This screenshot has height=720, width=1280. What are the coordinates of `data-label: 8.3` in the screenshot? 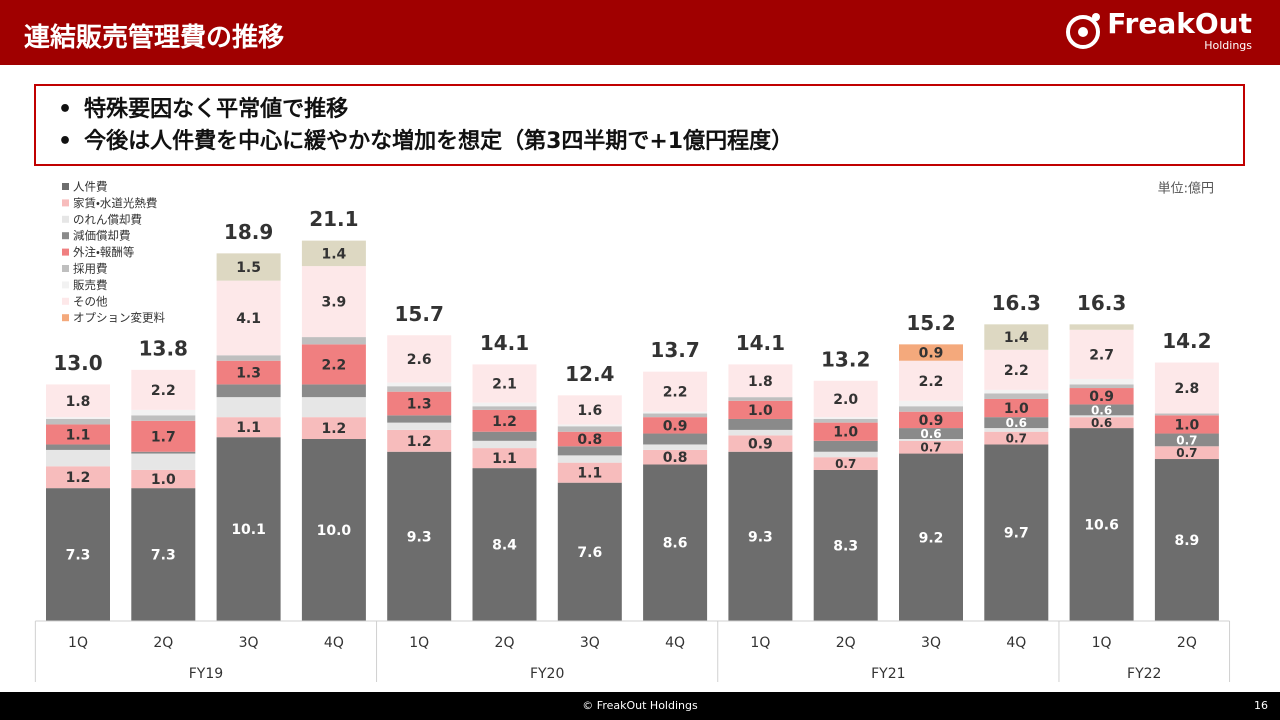 It's located at (845, 546).